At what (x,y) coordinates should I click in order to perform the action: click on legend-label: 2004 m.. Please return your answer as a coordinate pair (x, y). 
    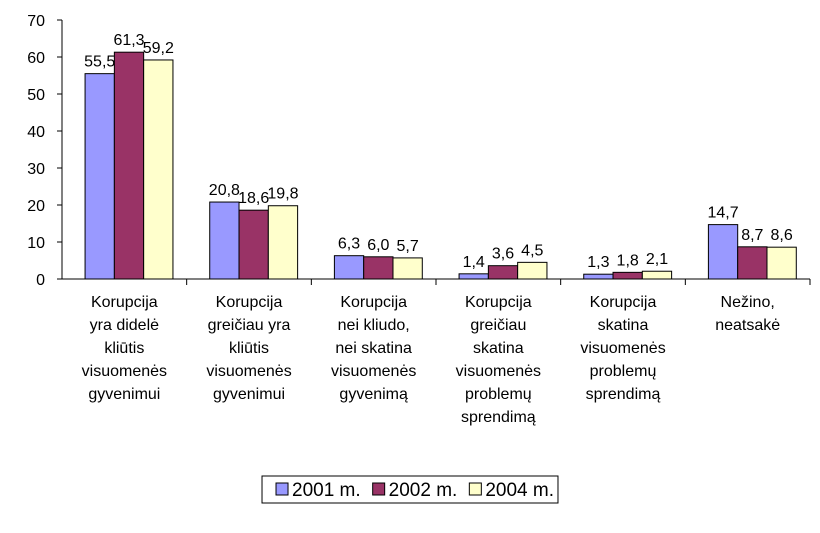
    Looking at the image, I should click on (519, 490).